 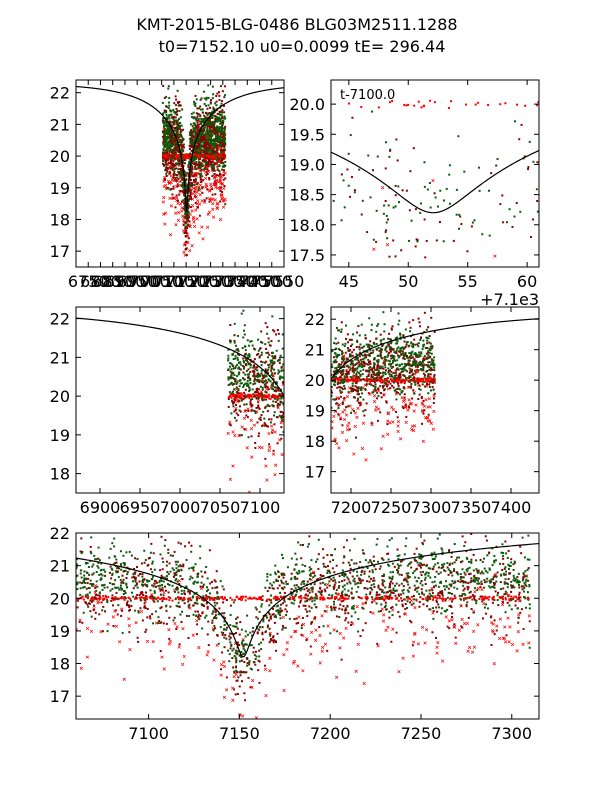 I want to click on x-tick-label: 7500, so click(x=271, y=281).